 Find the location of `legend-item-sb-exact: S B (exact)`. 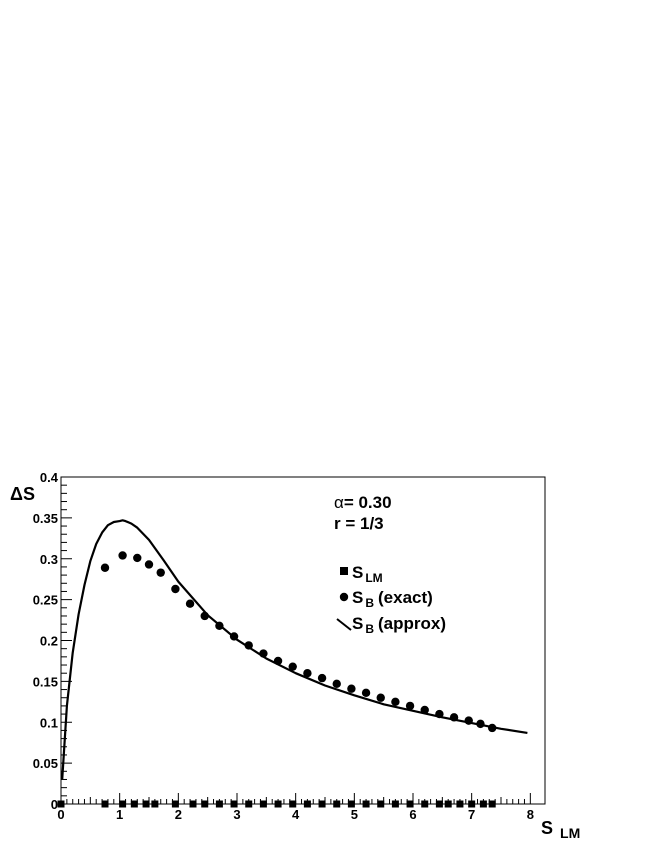

legend-item-sb-exact: S B (exact) is located at coordinates (386, 599).